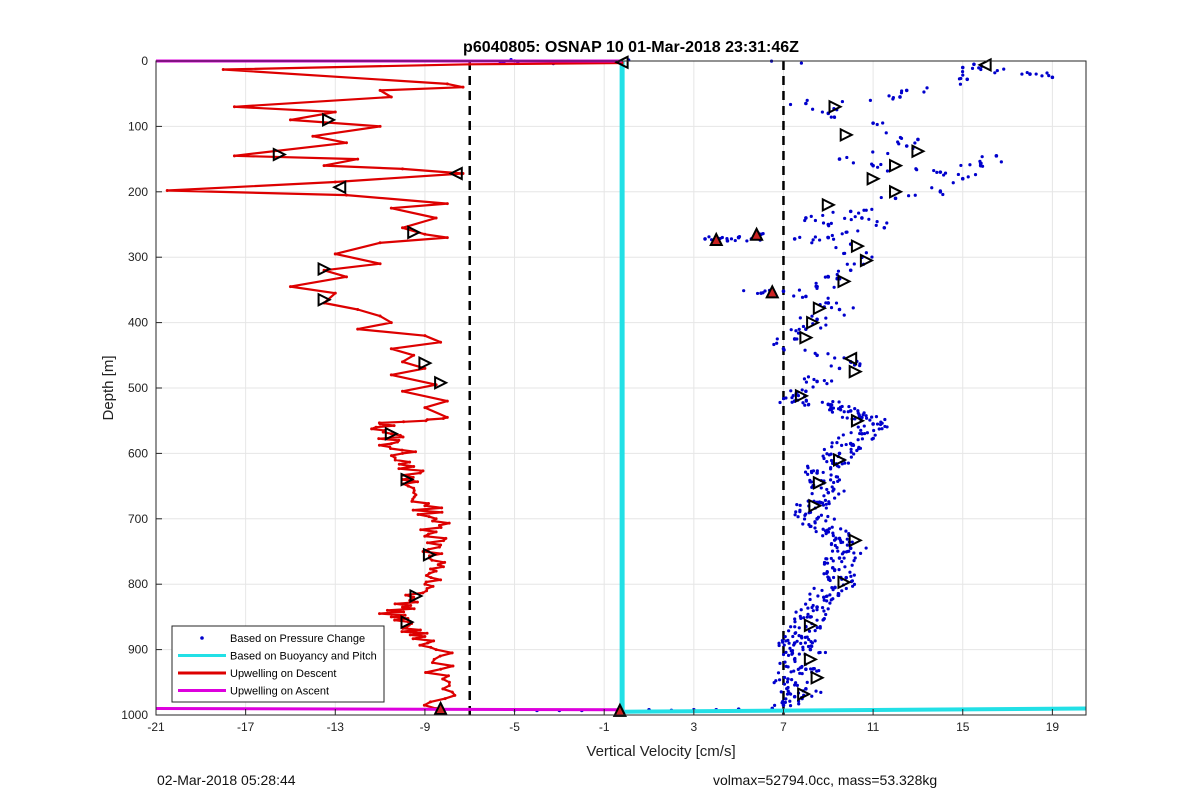 Image resolution: width=1200 pixels, height=804 pixels. Describe the element at coordinates (336, 727) in the screenshot. I see `x-tick-label: -13` at that location.